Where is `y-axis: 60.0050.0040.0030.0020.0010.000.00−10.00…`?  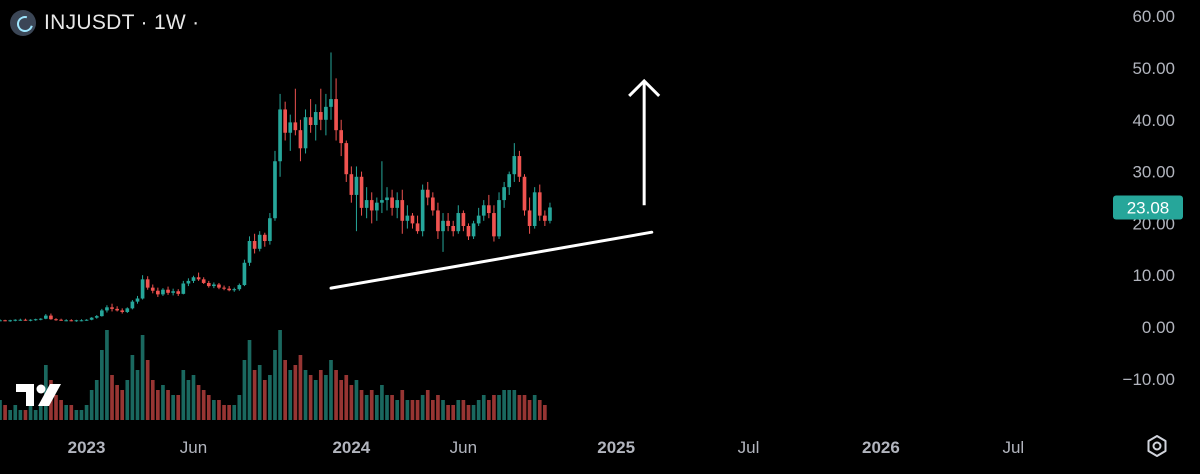 y-axis: 60.0050.0040.0030.0020.0010.000.00−10.00… is located at coordinates (1148, 198).